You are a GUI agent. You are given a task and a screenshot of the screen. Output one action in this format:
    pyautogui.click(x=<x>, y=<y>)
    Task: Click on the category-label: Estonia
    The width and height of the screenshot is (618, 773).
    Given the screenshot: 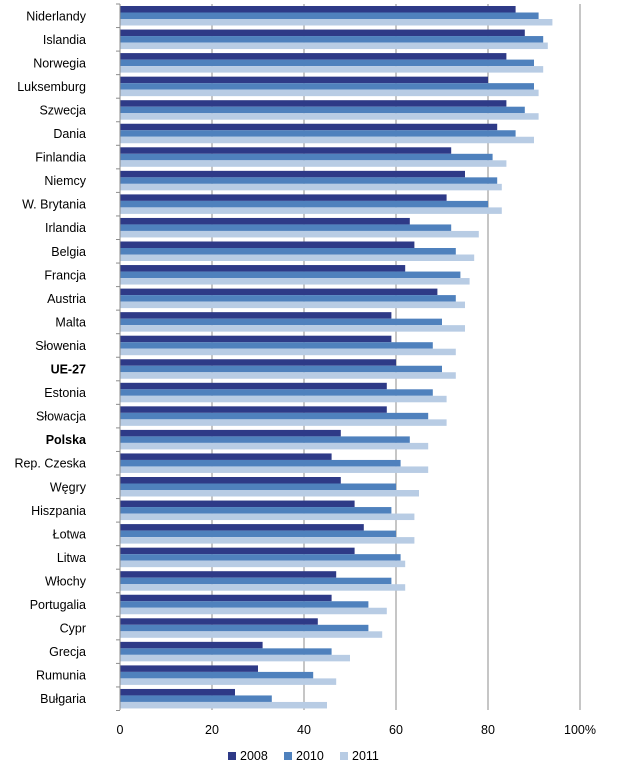 What is the action you would take?
    pyautogui.click(x=65, y=393)
    